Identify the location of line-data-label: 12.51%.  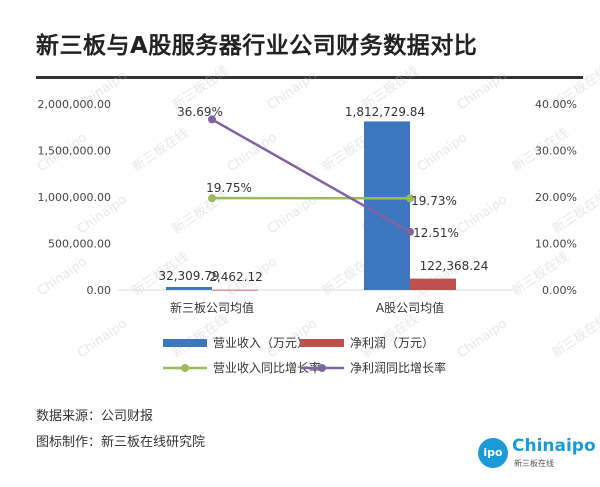
(436, 233).